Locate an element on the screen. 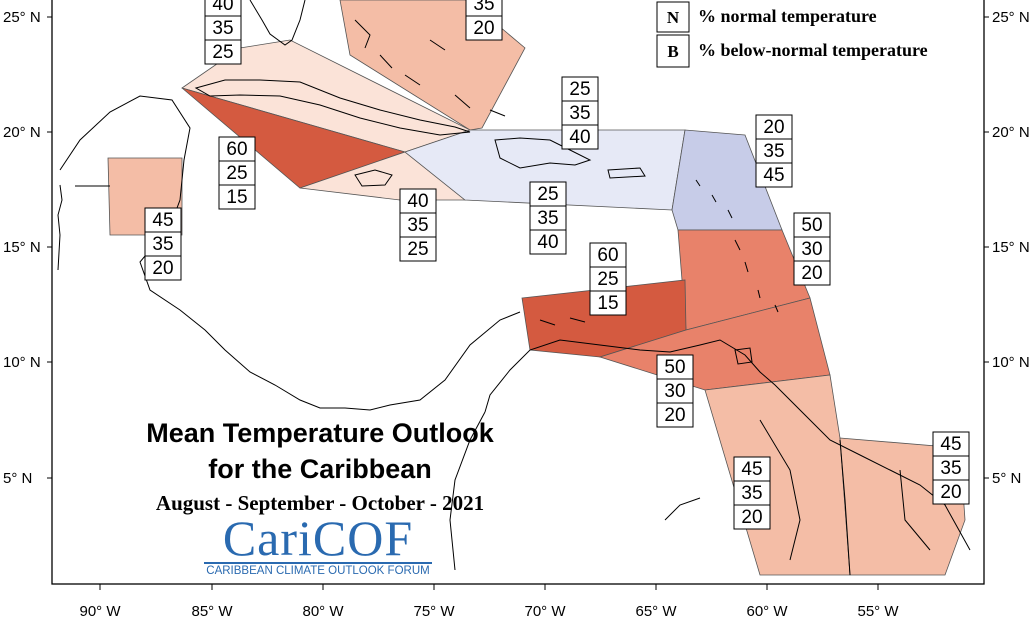 This screenshot has height=630, width=1036. legend-key-box-normal is located at coordinates (673, 17).